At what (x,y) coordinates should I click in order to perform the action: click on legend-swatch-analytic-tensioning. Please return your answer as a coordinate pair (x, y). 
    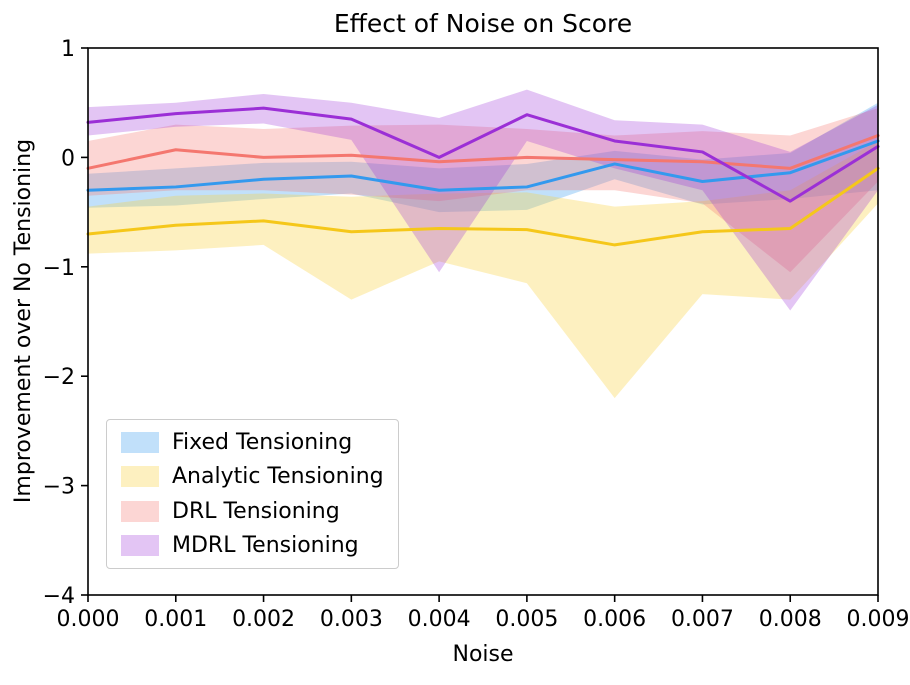
    Looking at the image, I should click on (140, 477).